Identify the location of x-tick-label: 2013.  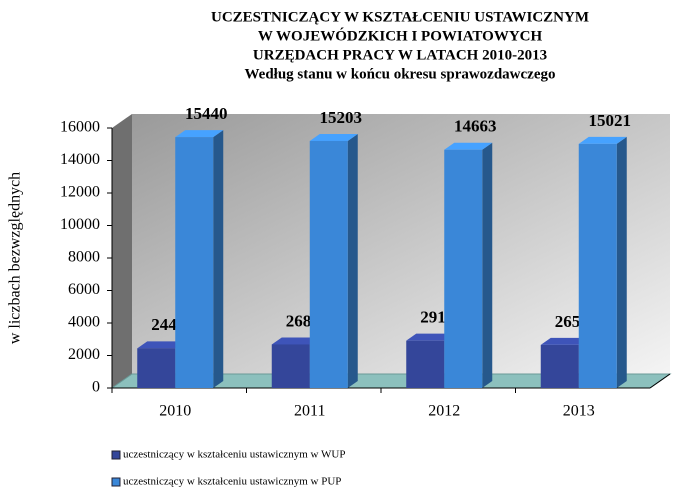
(579, 411).